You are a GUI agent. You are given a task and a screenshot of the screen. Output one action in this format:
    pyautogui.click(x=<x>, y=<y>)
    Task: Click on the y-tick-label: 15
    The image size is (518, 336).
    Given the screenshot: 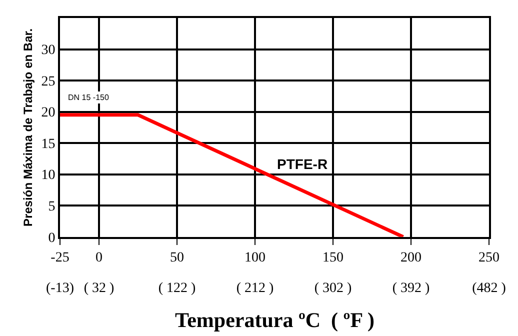 What is the action you would take?
    pyautogui.click(x=48, y=144)
    